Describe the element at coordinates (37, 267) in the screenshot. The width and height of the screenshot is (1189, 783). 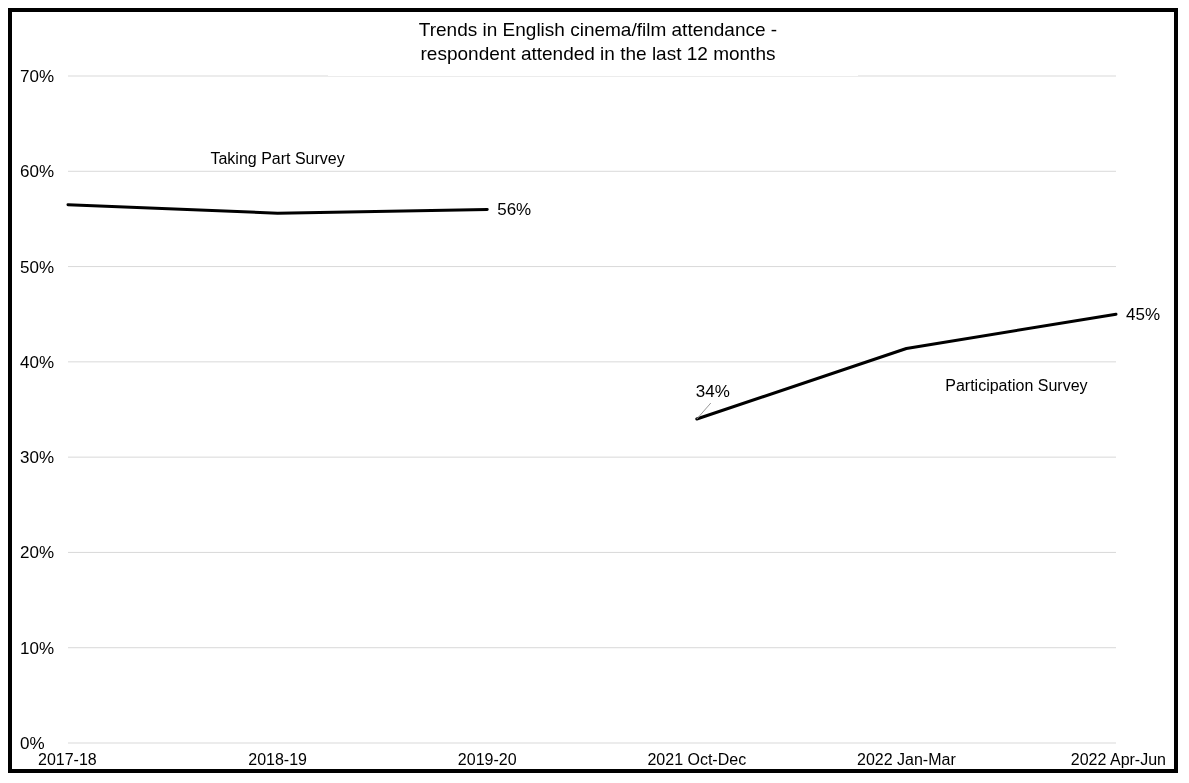
I see `y-tick-label: 50%` at that location.